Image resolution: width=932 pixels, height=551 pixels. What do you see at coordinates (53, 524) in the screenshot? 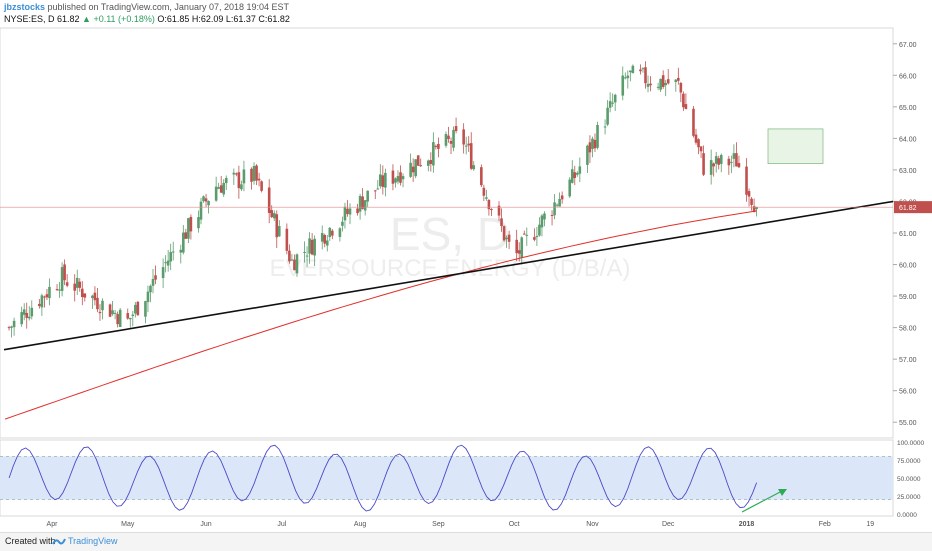
I see `x-tick-label: Apr` at bounding box center [53, 524].